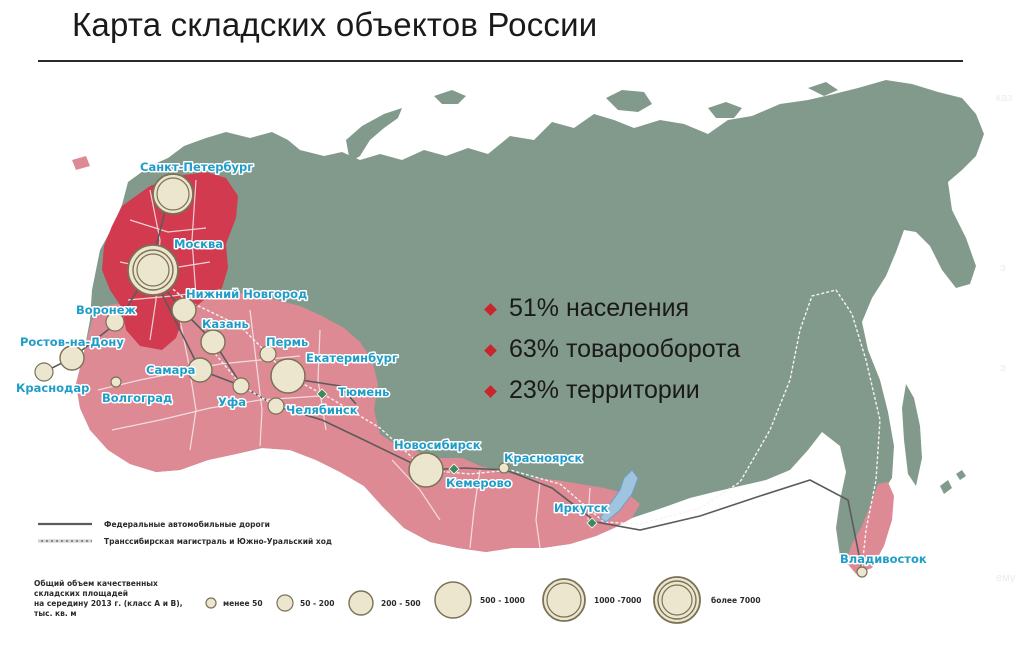 This screenshot has width=1020, height=653. I want to click on city-marker-novosibirsk, so click(426, 470).